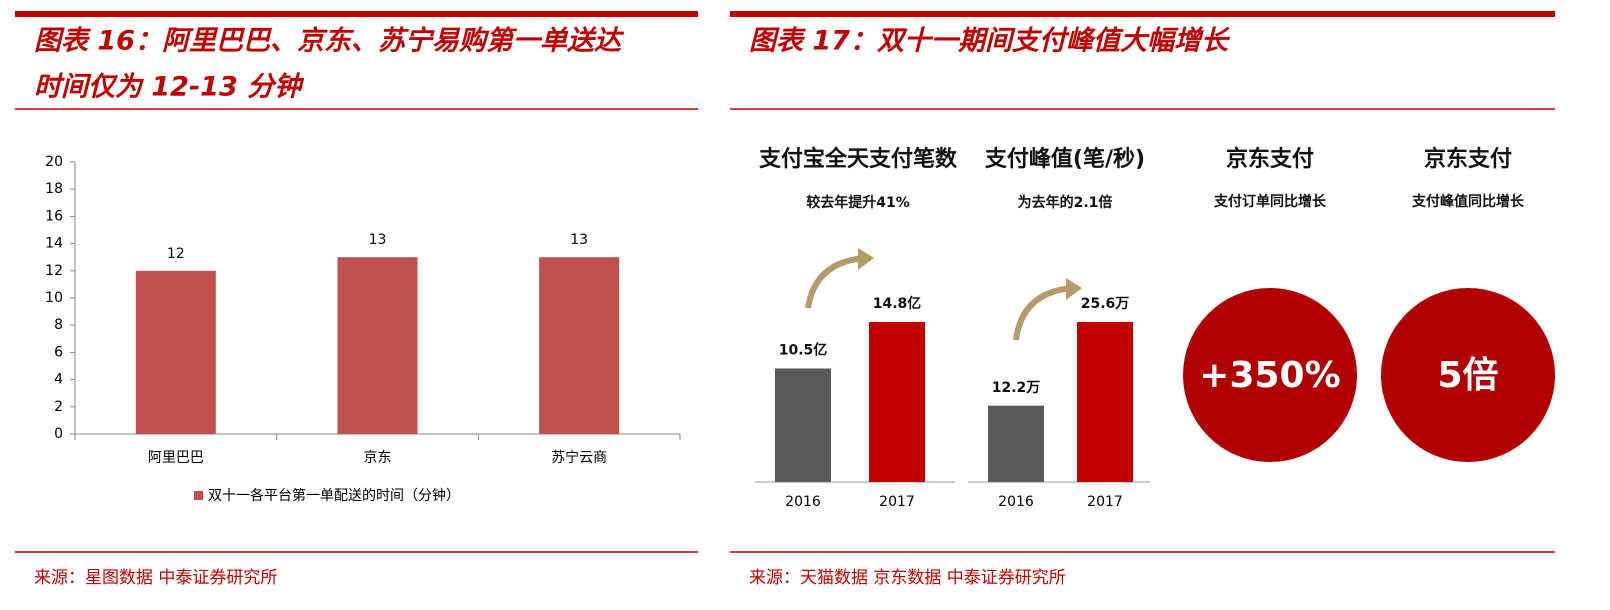 This screenshot has width=1610, height=610. Describe the element at coordinates (579, 457) in the screenshot. I see `x-tick-label: 苏宁云商` at that location.